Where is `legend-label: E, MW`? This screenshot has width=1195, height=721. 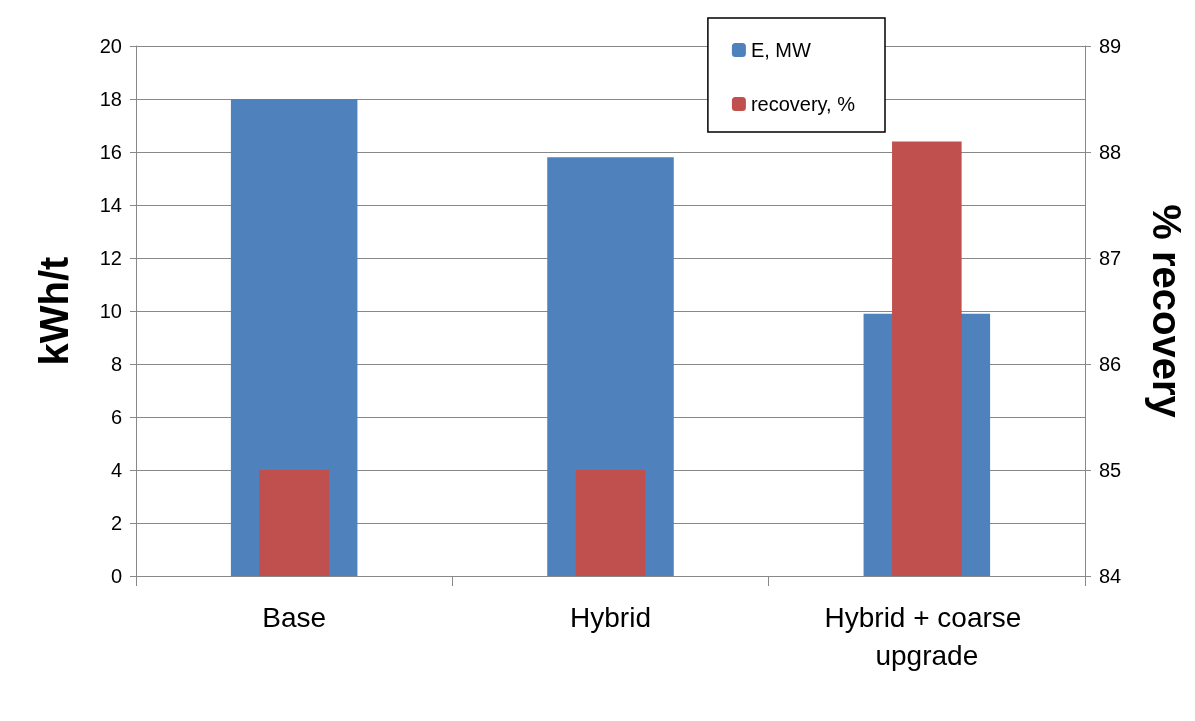
legend-label: E, MW is located at coordinates (781, 50).